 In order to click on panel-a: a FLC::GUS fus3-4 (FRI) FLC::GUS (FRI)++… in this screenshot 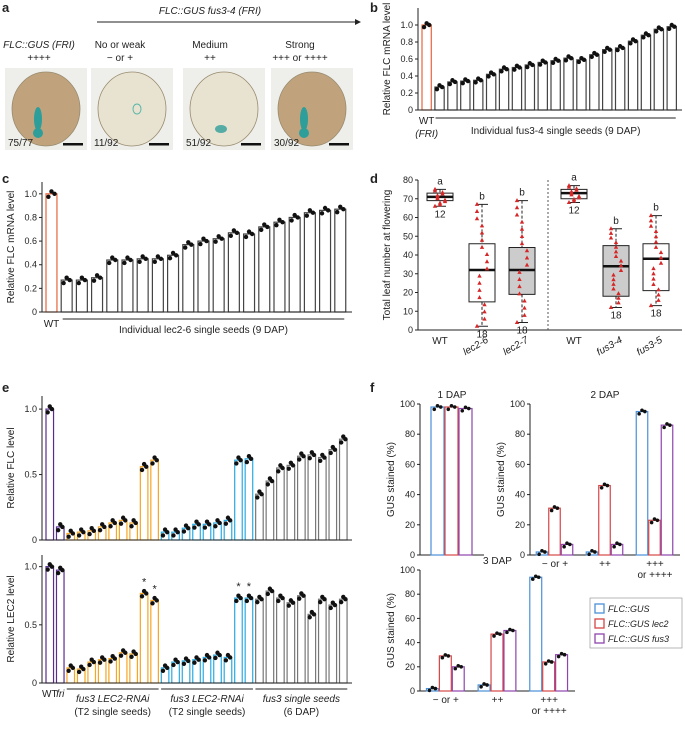, I will do `click(181, 75)`.